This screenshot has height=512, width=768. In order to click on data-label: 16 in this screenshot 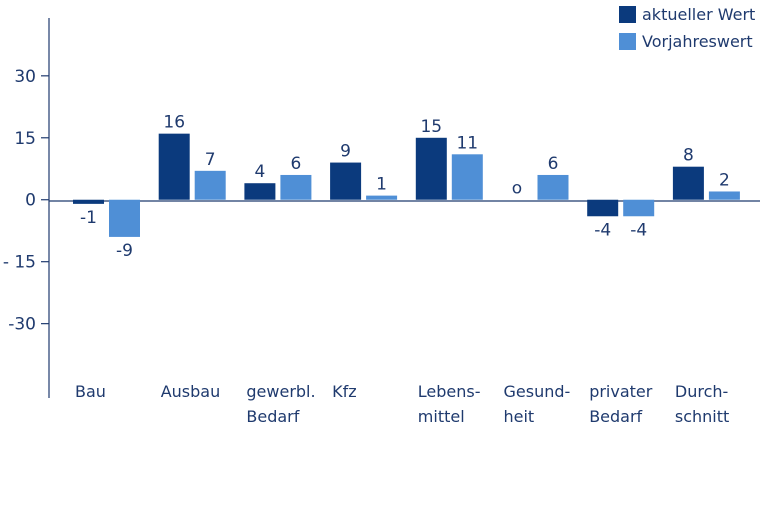, I will do `click(174, 123)`.